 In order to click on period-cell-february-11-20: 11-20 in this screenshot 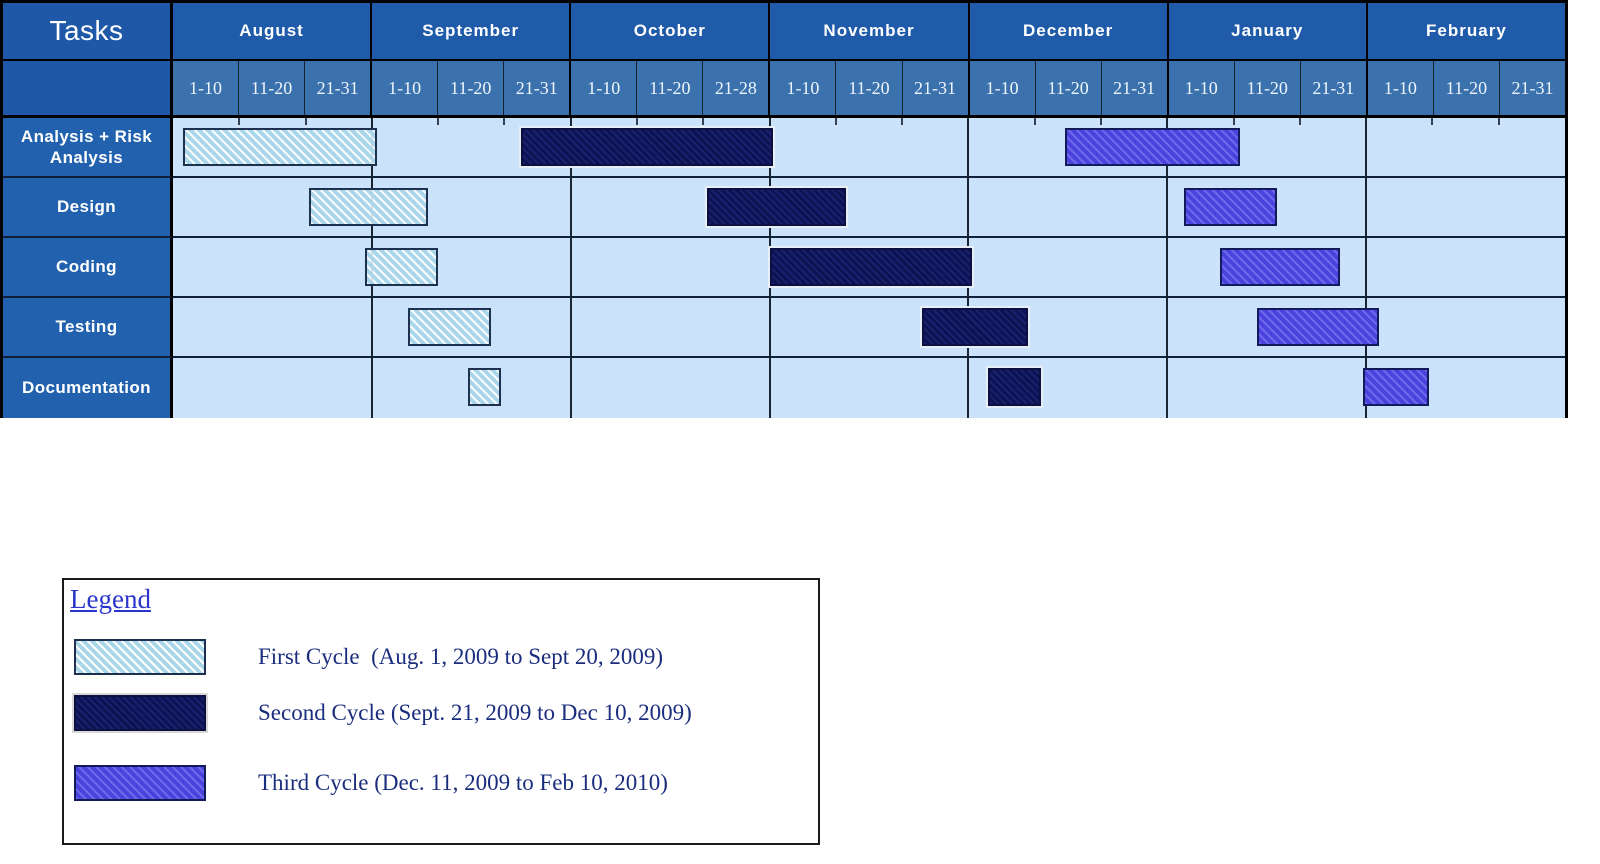, I will do `click(1466, 88)`.